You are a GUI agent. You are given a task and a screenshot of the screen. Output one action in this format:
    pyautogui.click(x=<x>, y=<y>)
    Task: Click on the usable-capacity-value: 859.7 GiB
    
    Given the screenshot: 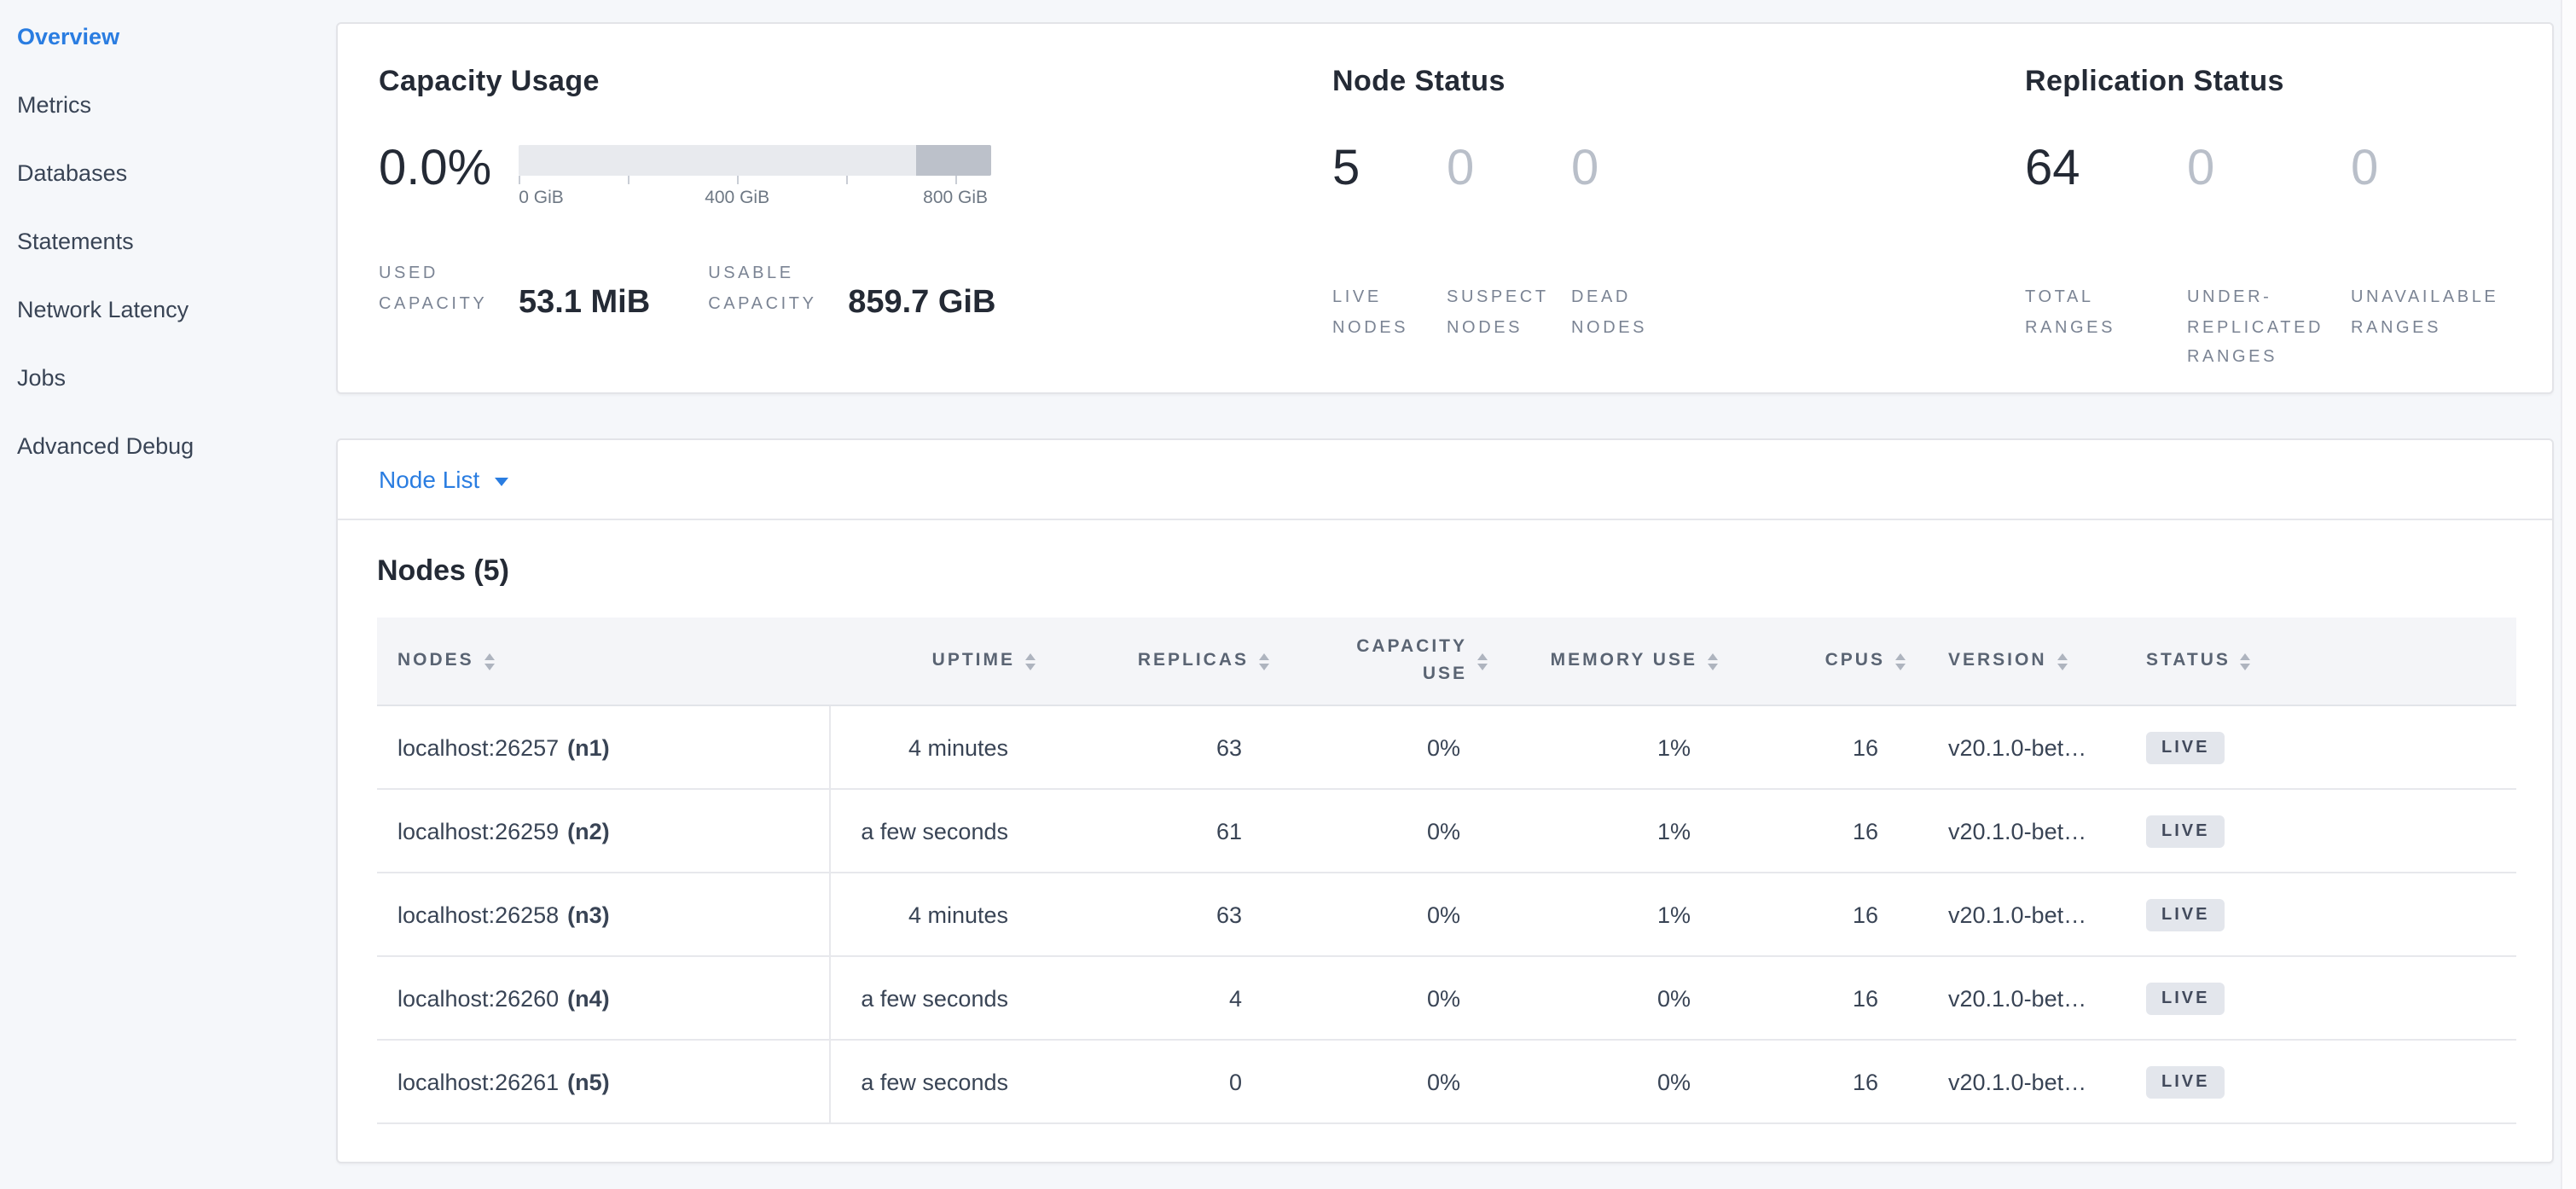 What is the action you would take?
    pyautogui.click(x=922, y=303)
    